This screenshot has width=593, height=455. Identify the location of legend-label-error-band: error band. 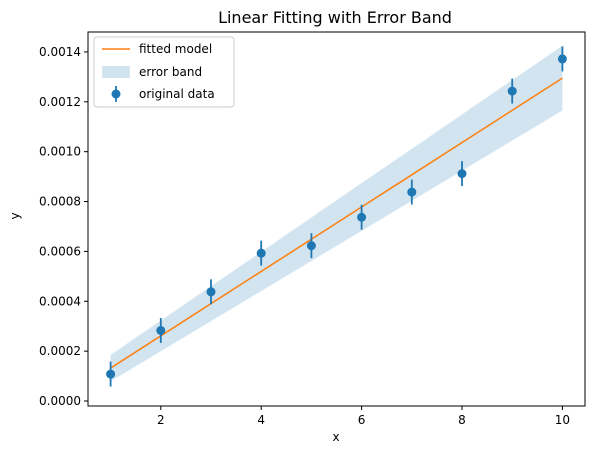
(170, 72).